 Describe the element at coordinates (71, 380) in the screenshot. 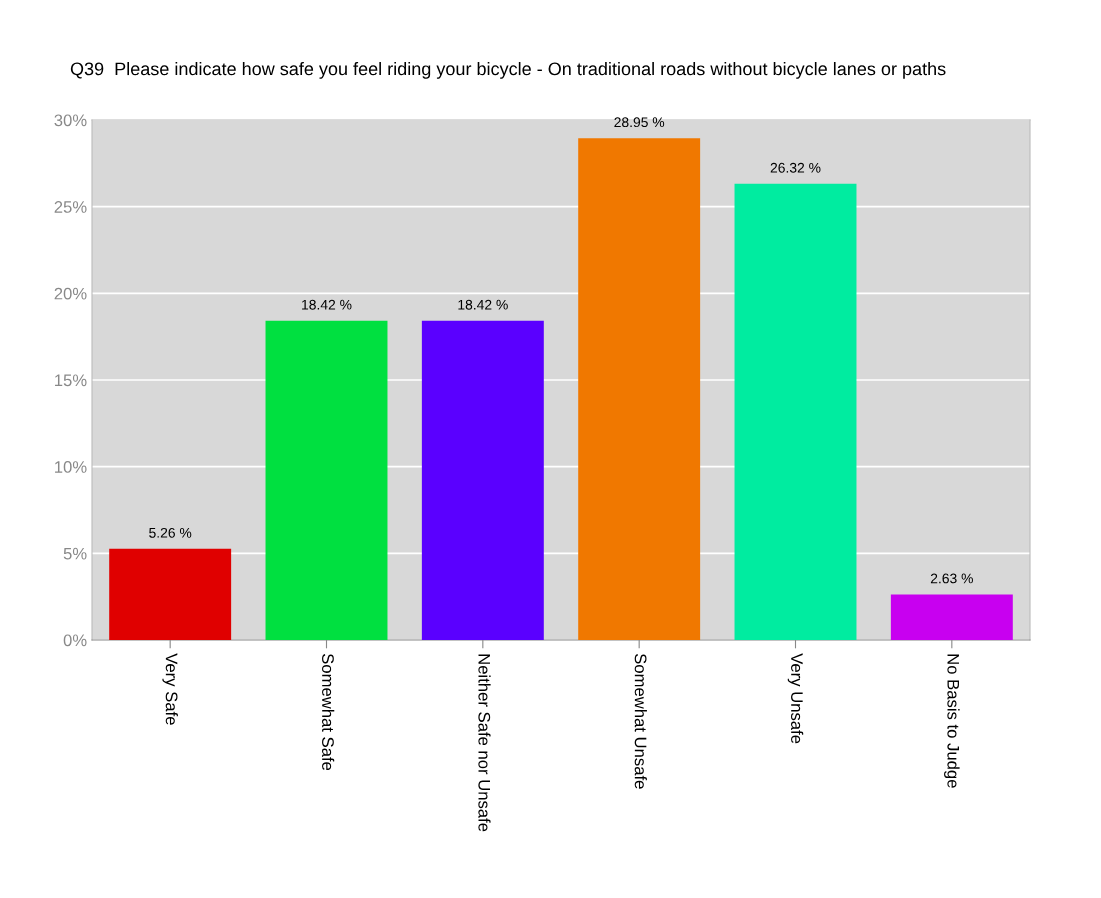

I see `y-tick-label: 15%` at that location.